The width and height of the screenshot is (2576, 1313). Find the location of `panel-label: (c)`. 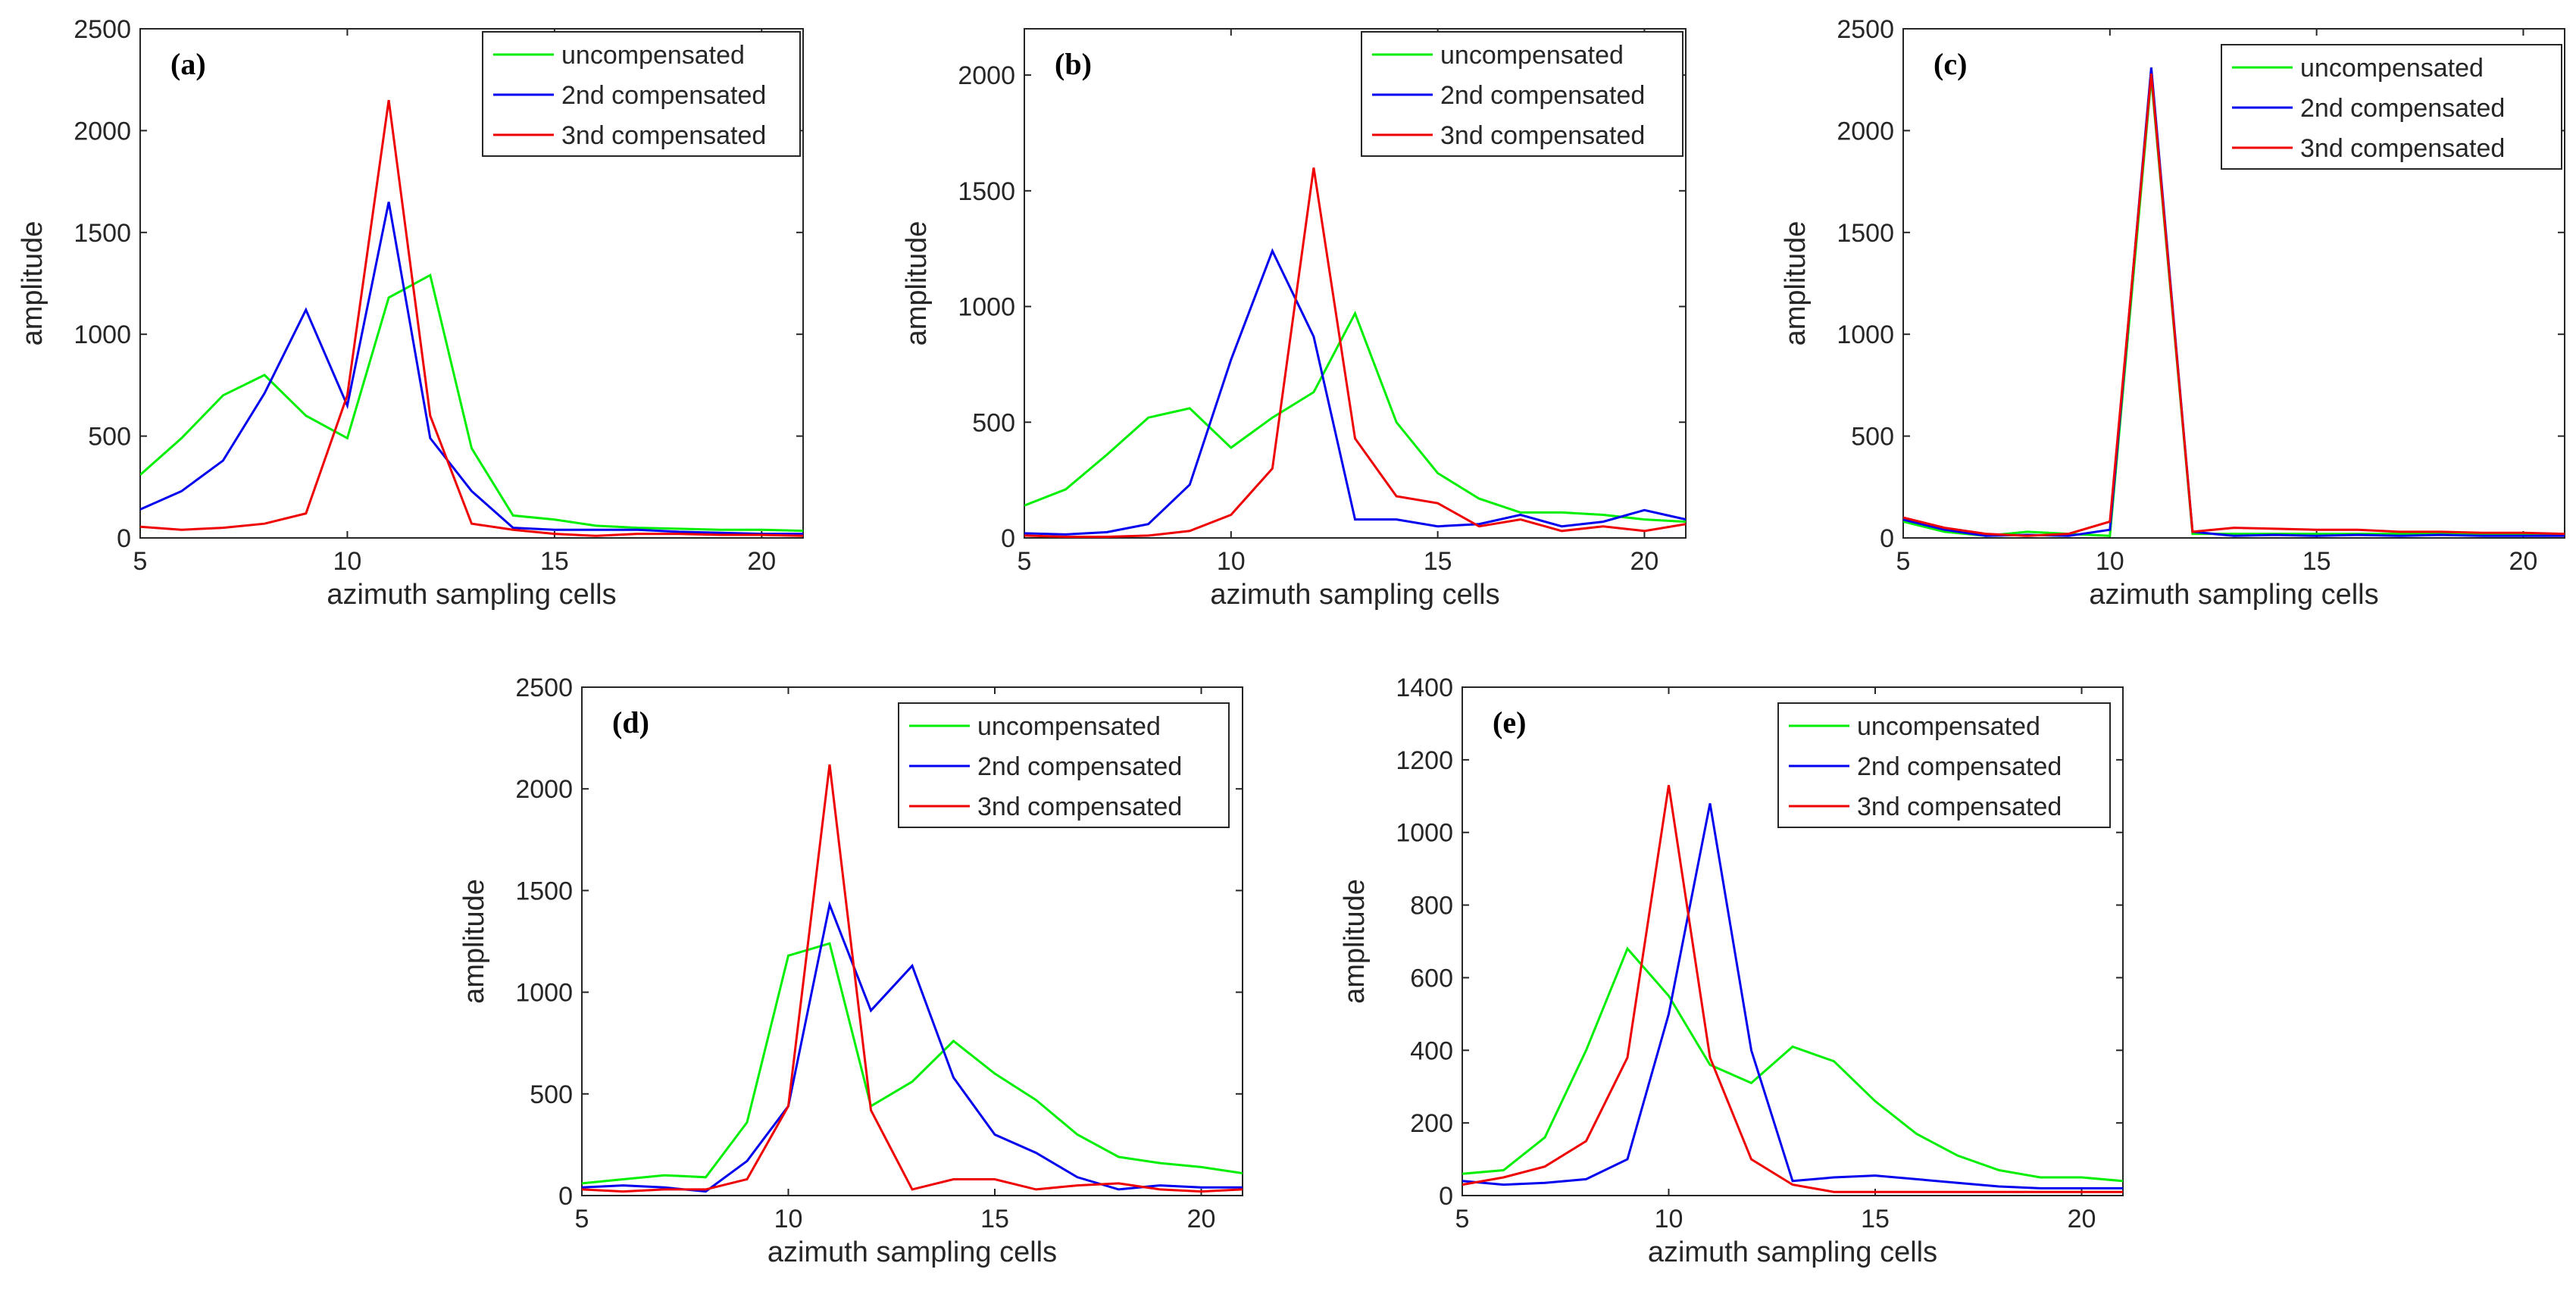

panel-label: (c) is located at coordinates (1951, 64).